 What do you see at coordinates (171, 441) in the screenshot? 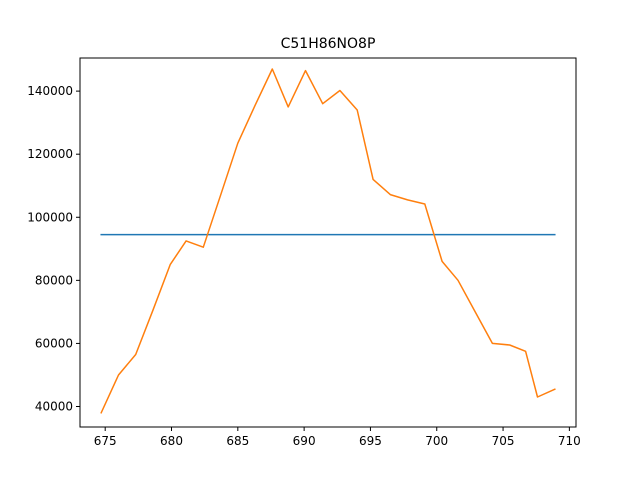
I see `x-tick-label: 680` at bounding box center [171, 441].